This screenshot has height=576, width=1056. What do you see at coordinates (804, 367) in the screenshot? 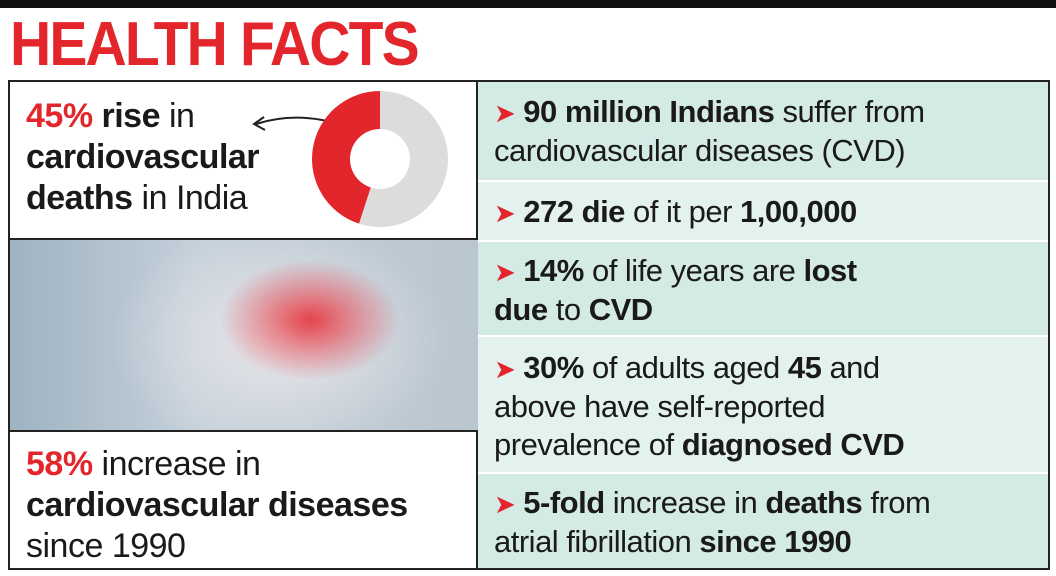
I see `text-segment: 45` at bounding box center [804, 367].